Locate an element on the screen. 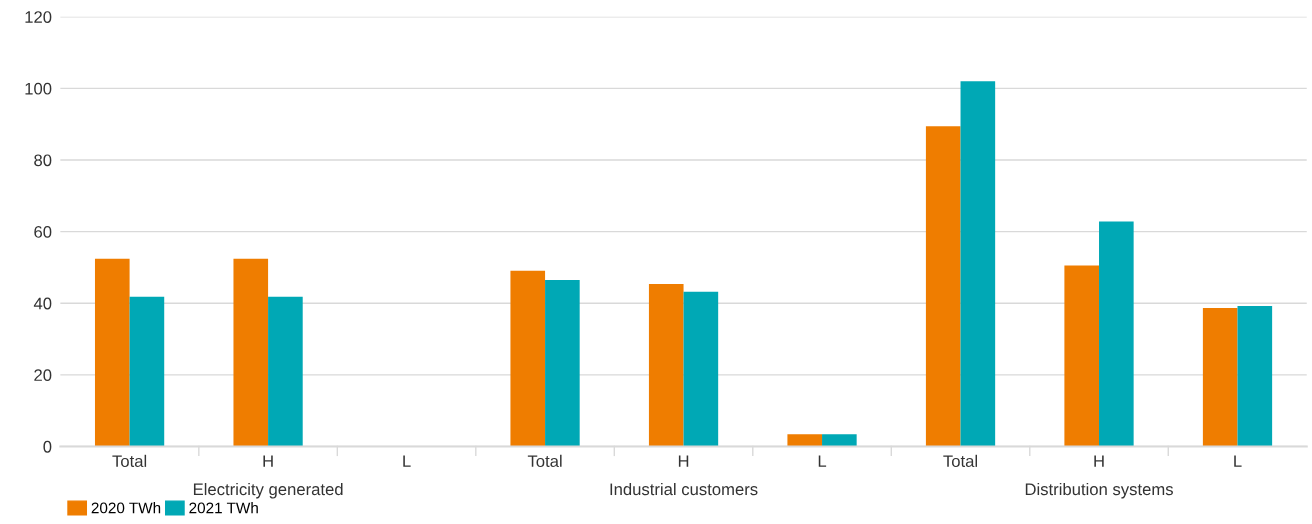 The height and width of the screenshot is (524, 1312). legend-label: 2021 TWh is located at coordinates (223, 508).